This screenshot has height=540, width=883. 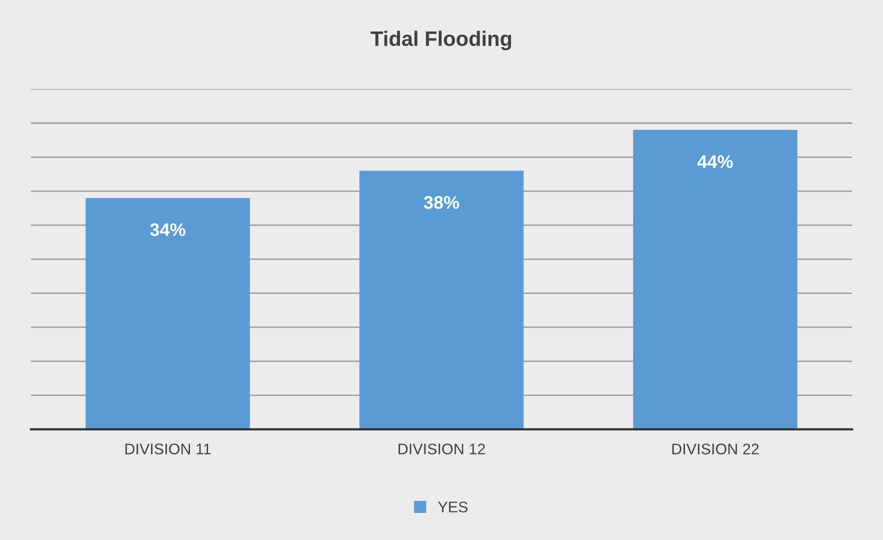 What do you see at coordinates (715, 449) in the screenshot?
I see `x-tick-label: DIVISION 22` at bounding box center [715, 449].